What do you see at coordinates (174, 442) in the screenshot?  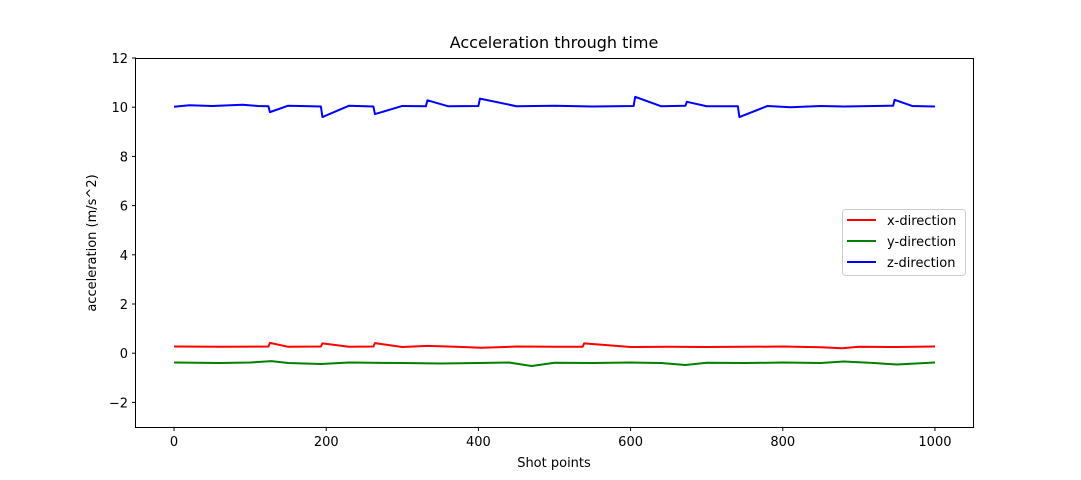 I see `x-tick-label: 0` at bounding box center [174, 442].